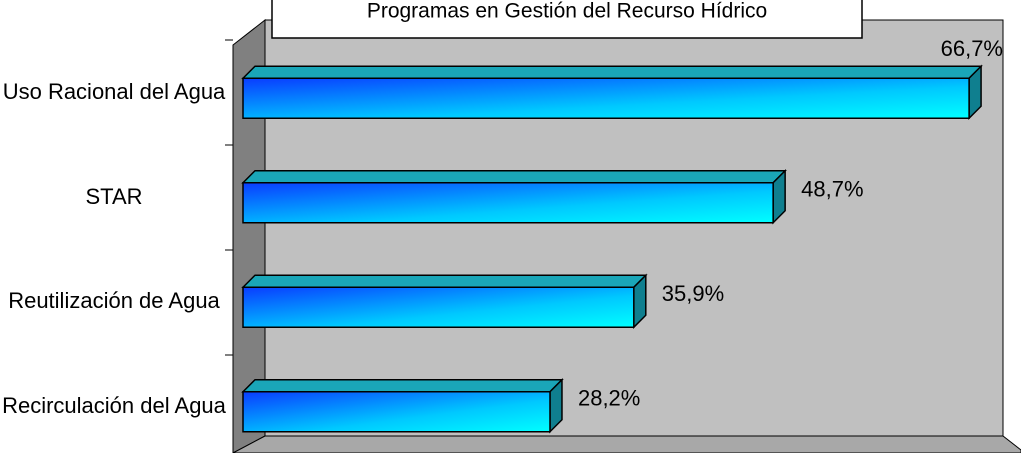  Describe the element at coordinates (609, 398) in the screenshot. I see `data-label: 28,2%` at that location.